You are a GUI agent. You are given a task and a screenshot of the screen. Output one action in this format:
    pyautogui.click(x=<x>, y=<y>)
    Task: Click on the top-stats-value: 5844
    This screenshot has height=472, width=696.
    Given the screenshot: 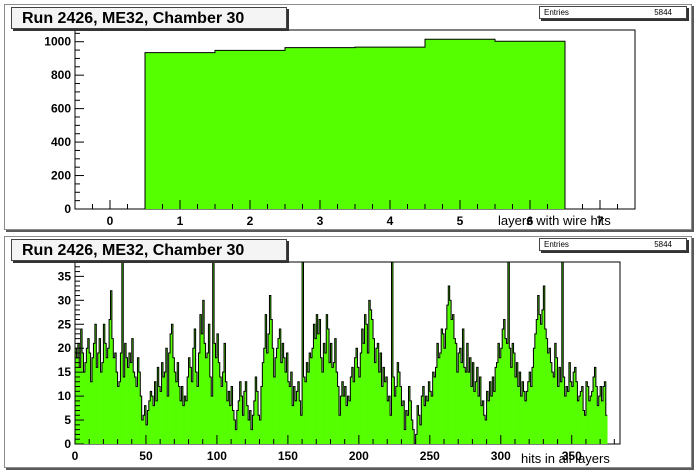 What is the action you would take?
    pyautogui.click(x=663, y=12)
    